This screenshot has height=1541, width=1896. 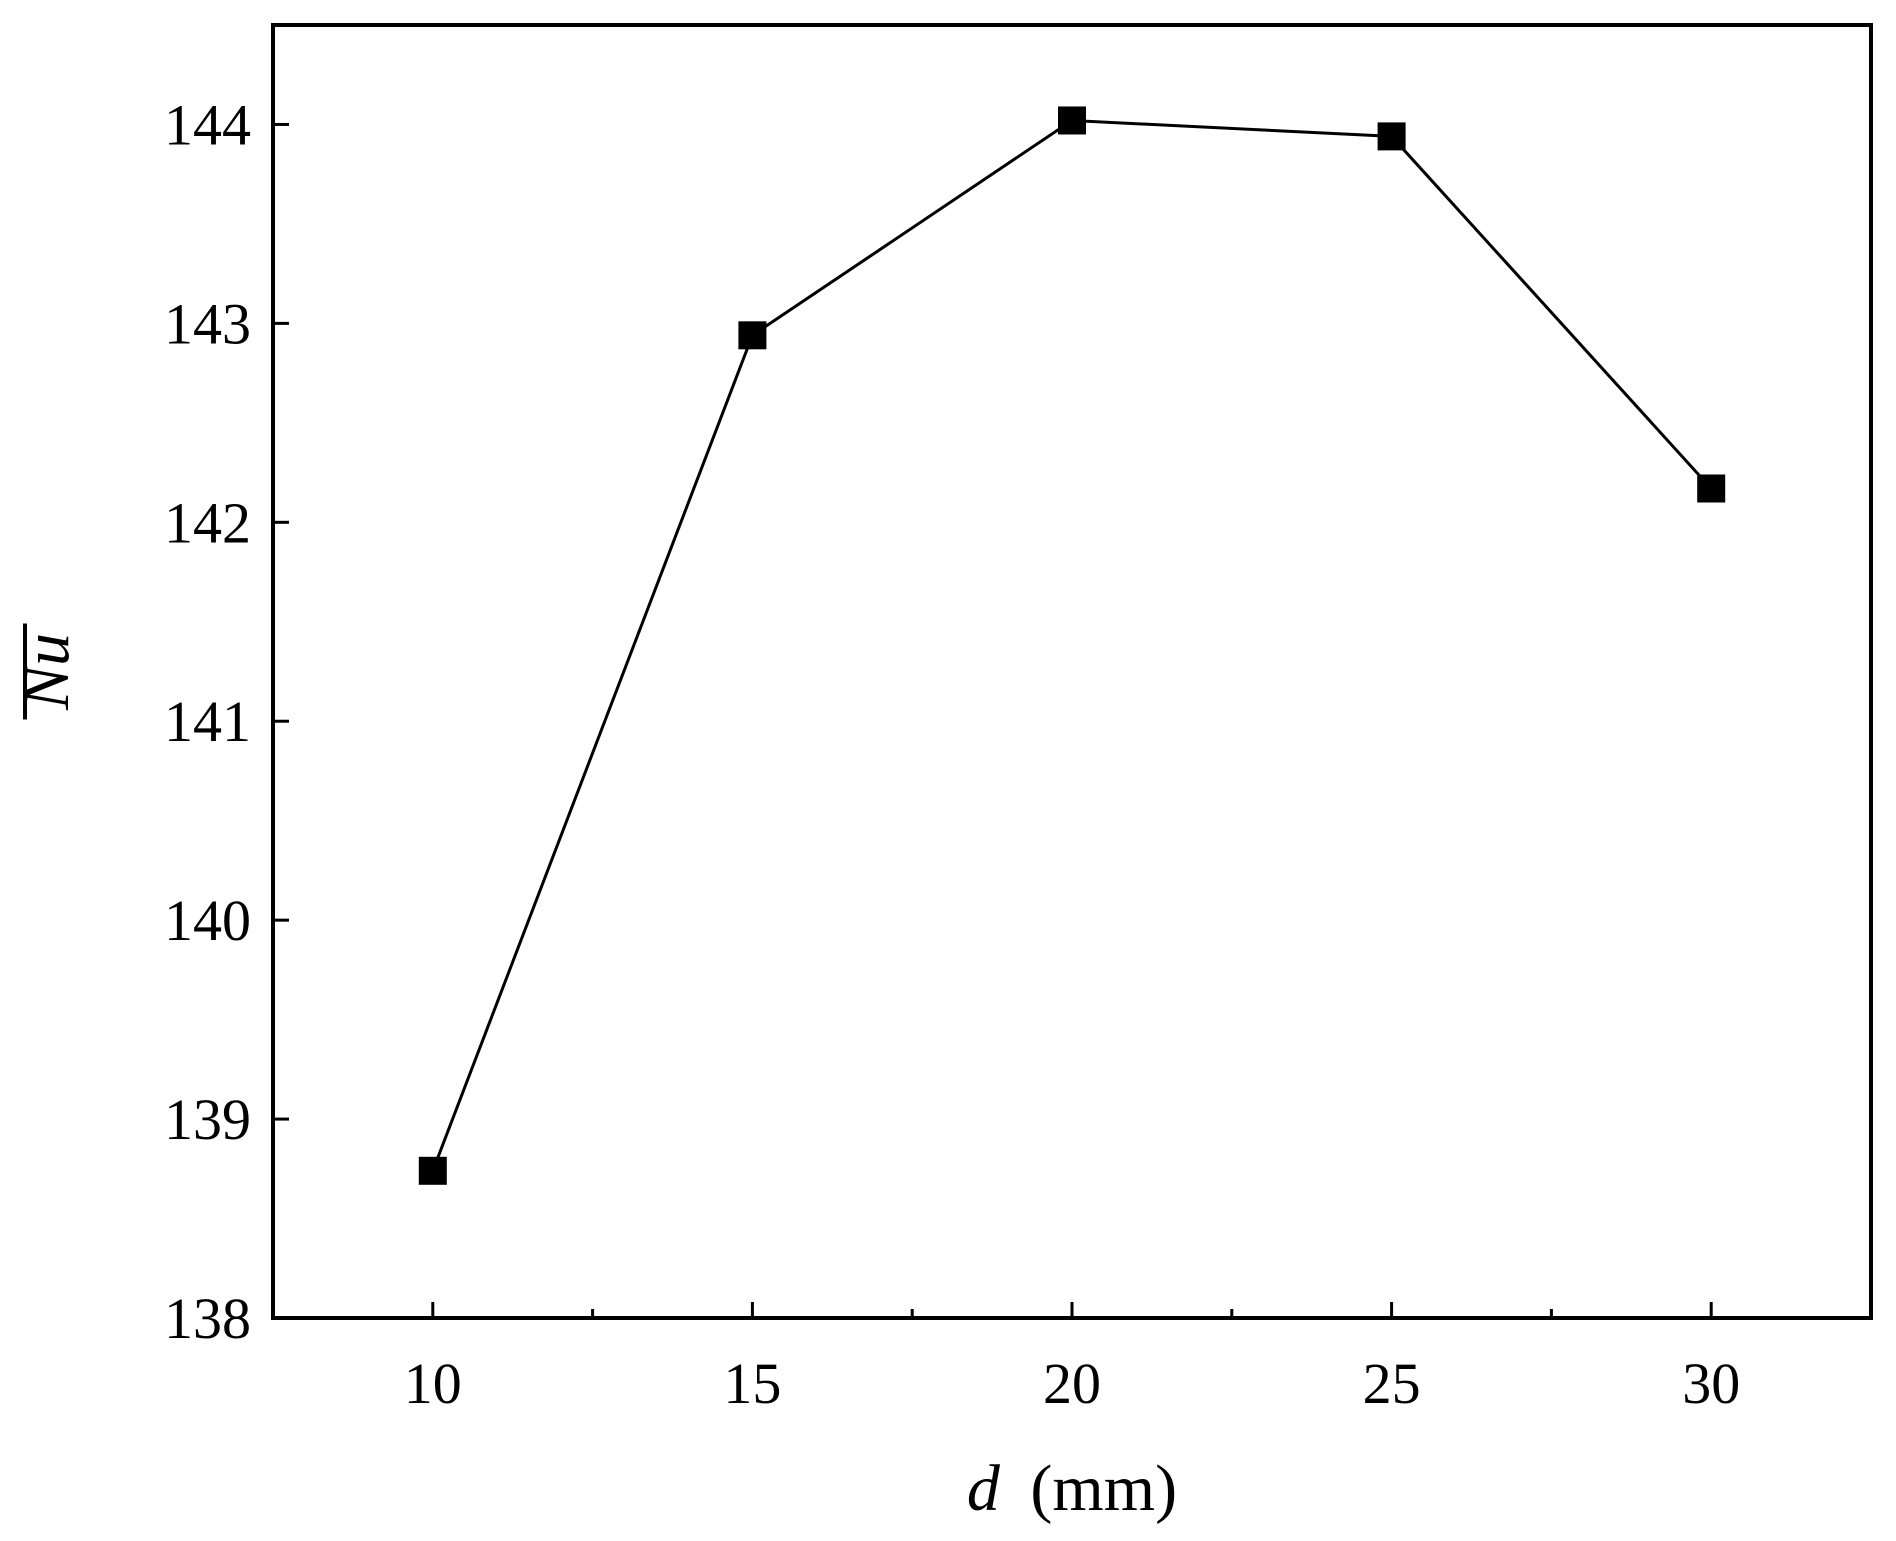 What do you see at coordinates (433, 1383) in the screenshot?
I see `x-tick-label: 10` at bounding box center [433, 1383].